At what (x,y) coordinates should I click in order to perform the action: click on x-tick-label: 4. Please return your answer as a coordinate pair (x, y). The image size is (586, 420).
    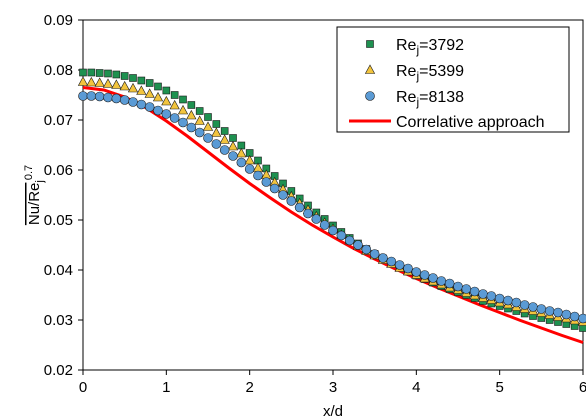
    Looking at the image, I should click on (416, 387).